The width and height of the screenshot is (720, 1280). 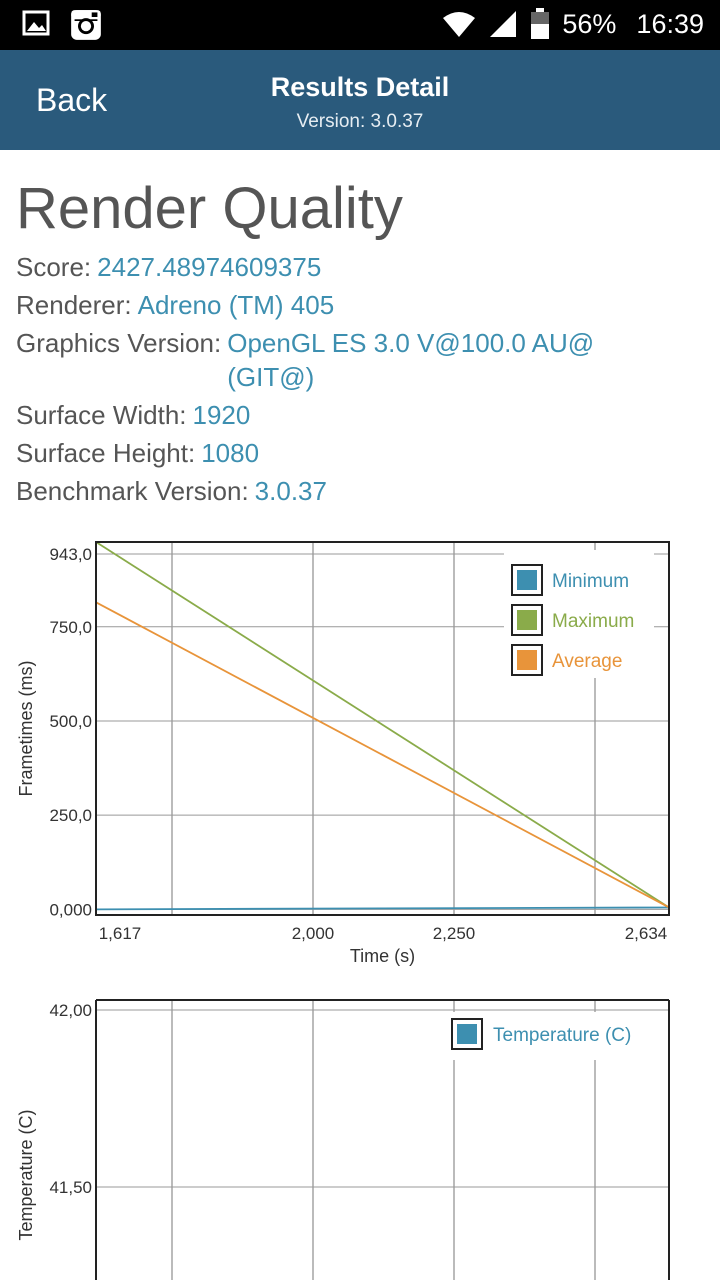 I want to click on wifi-icon, so click(x=459, y=24).